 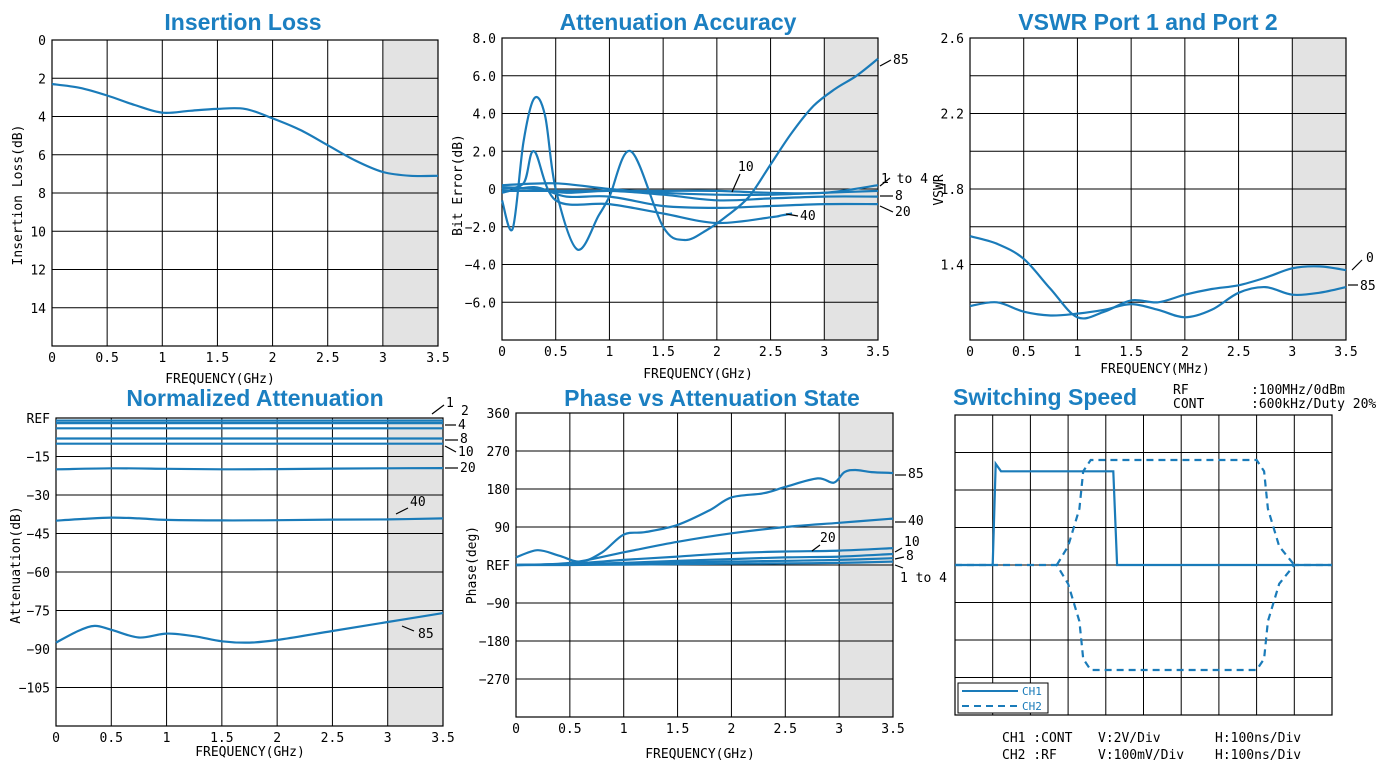 What do you see at coordinates (1181, 390) in the screenshot?
I see `rf-label: RF` at bounding box center [1181, 390].